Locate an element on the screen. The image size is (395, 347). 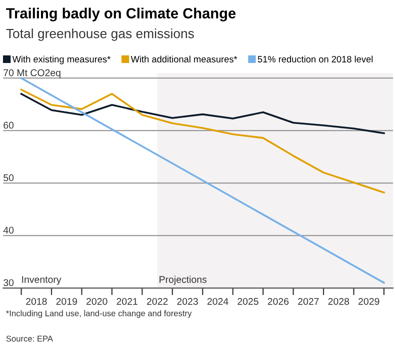
annotation: Inventory is located at coordinates (42, 280).